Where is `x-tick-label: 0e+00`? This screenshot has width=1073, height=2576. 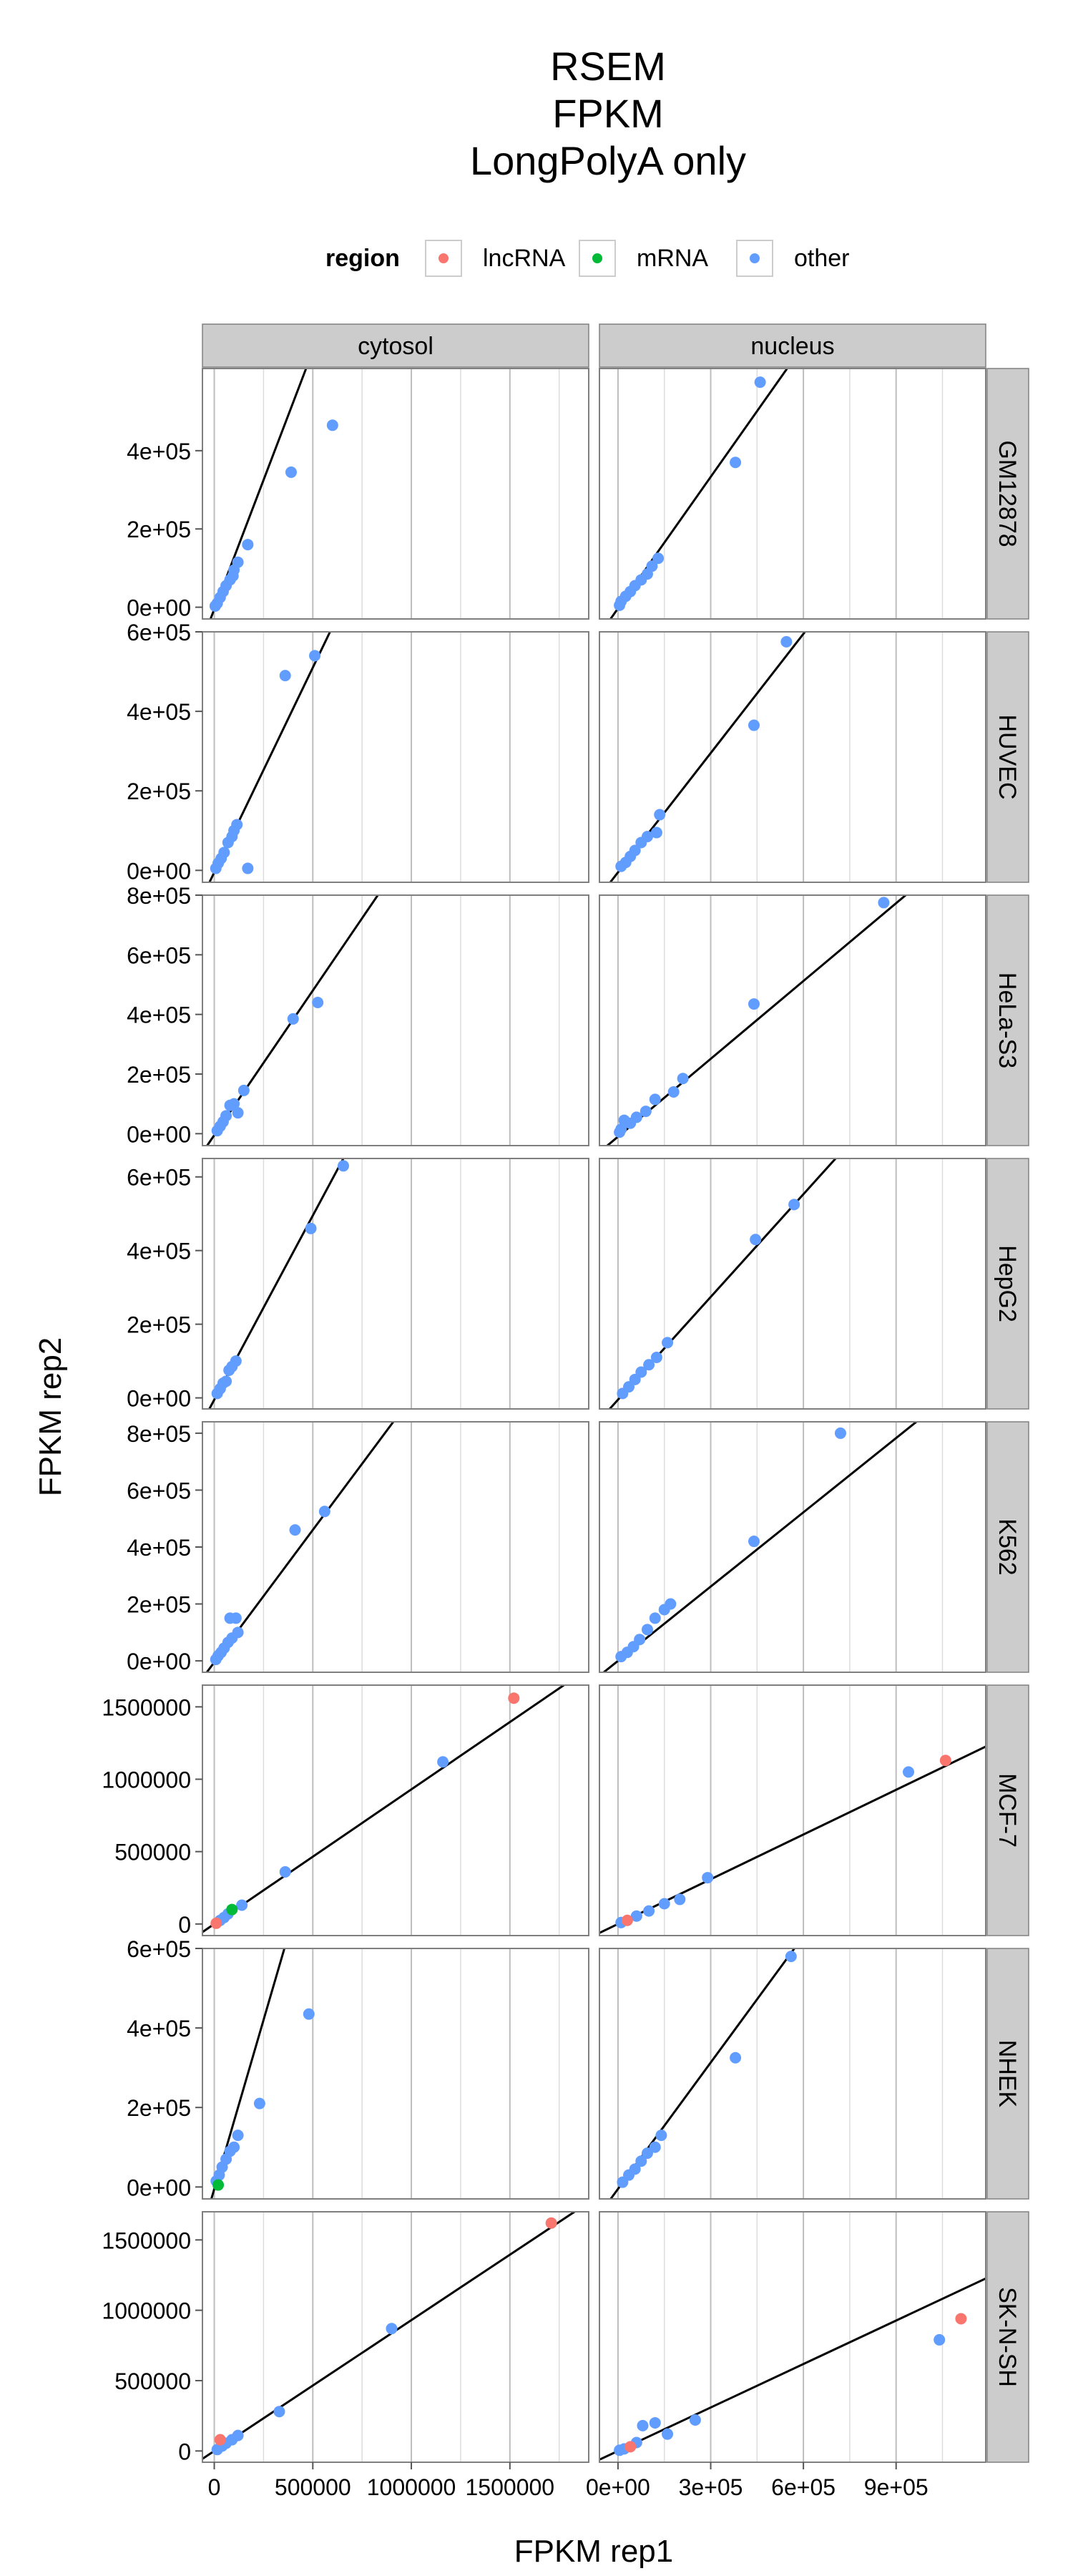 x-tick-label: 0e+00 is located at coordinates (618, 2487).